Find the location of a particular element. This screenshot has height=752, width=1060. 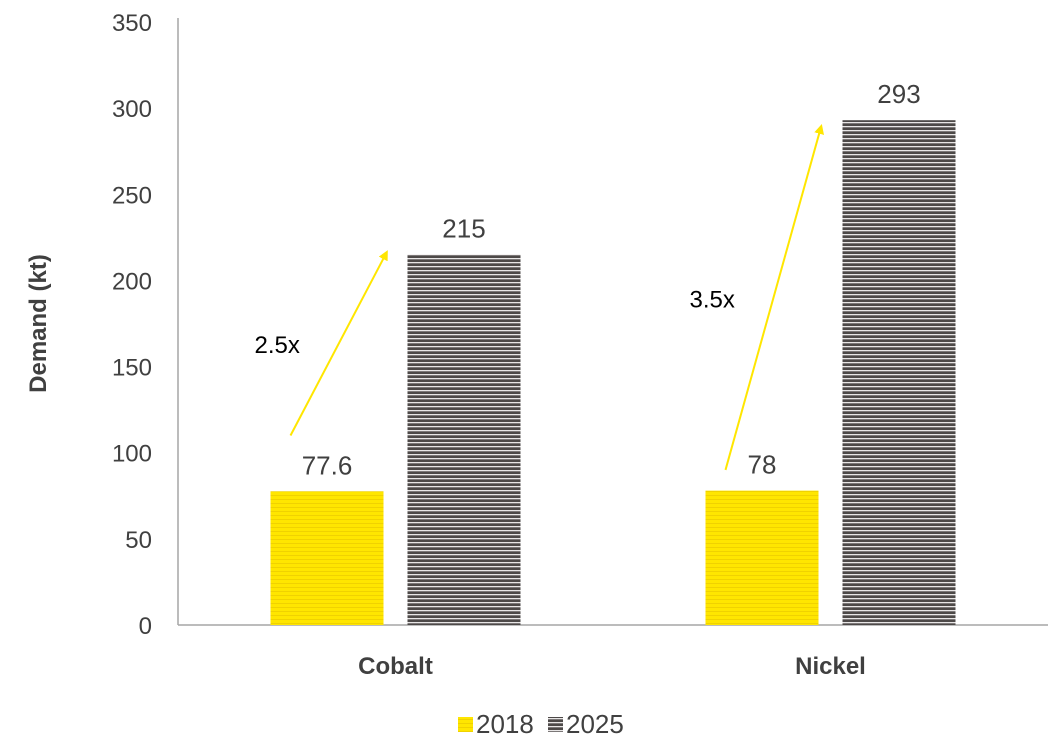

y-tick-label: 200 is located at coordinates (132, 281).